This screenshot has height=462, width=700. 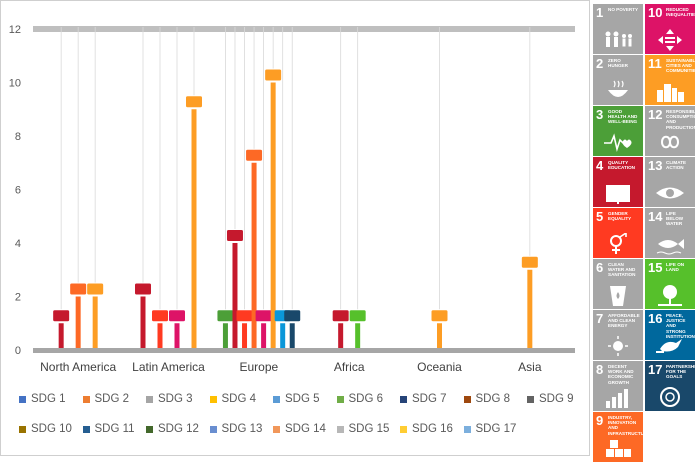 What do you see at coordinates (51, 429) in the screenshot?
I see `legend-label: SDG 10` at bounding box center [51, 429].